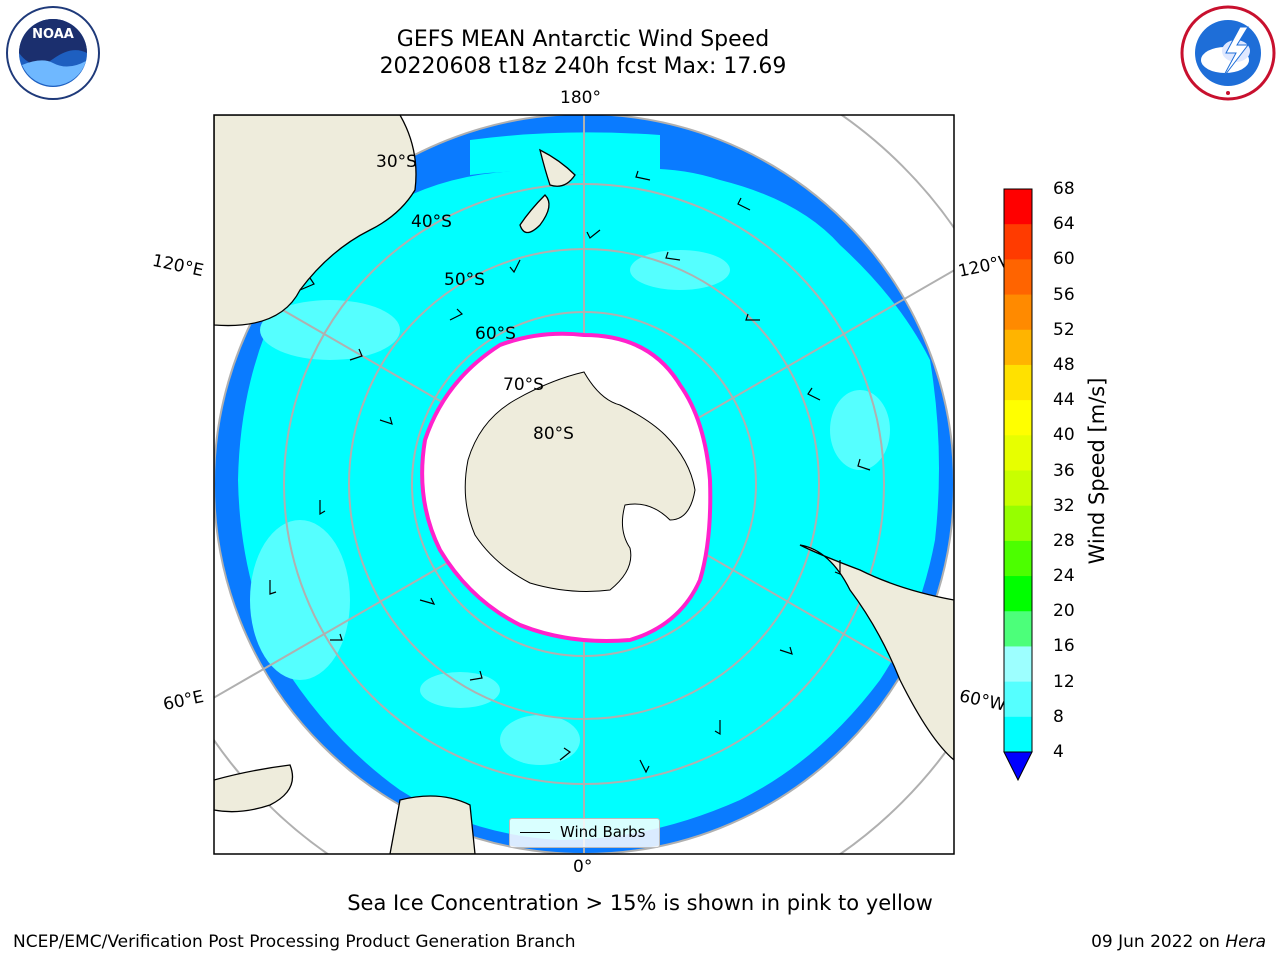  What do you see at coordinates (1064, 364) in the screenshot?
I see `colorbar-tick-label: 48` at bounding box center [1064, 364].